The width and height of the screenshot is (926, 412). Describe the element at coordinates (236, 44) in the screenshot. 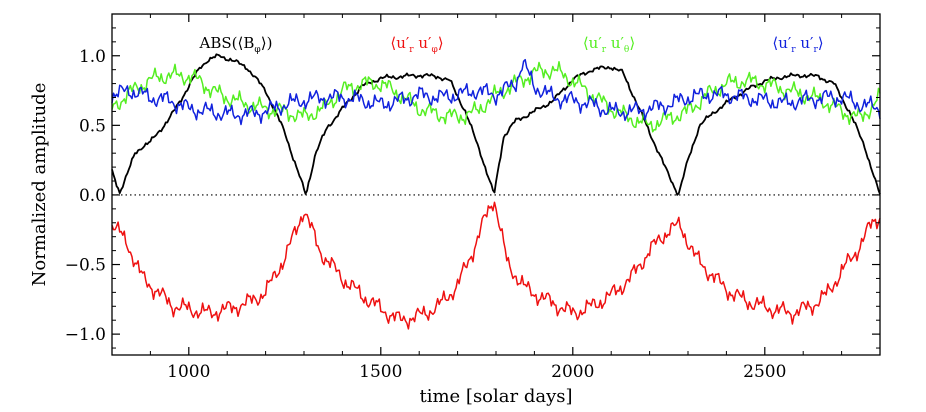

I see `legend-entry-0: ABS(⟨Bφ⟩)` at that location.